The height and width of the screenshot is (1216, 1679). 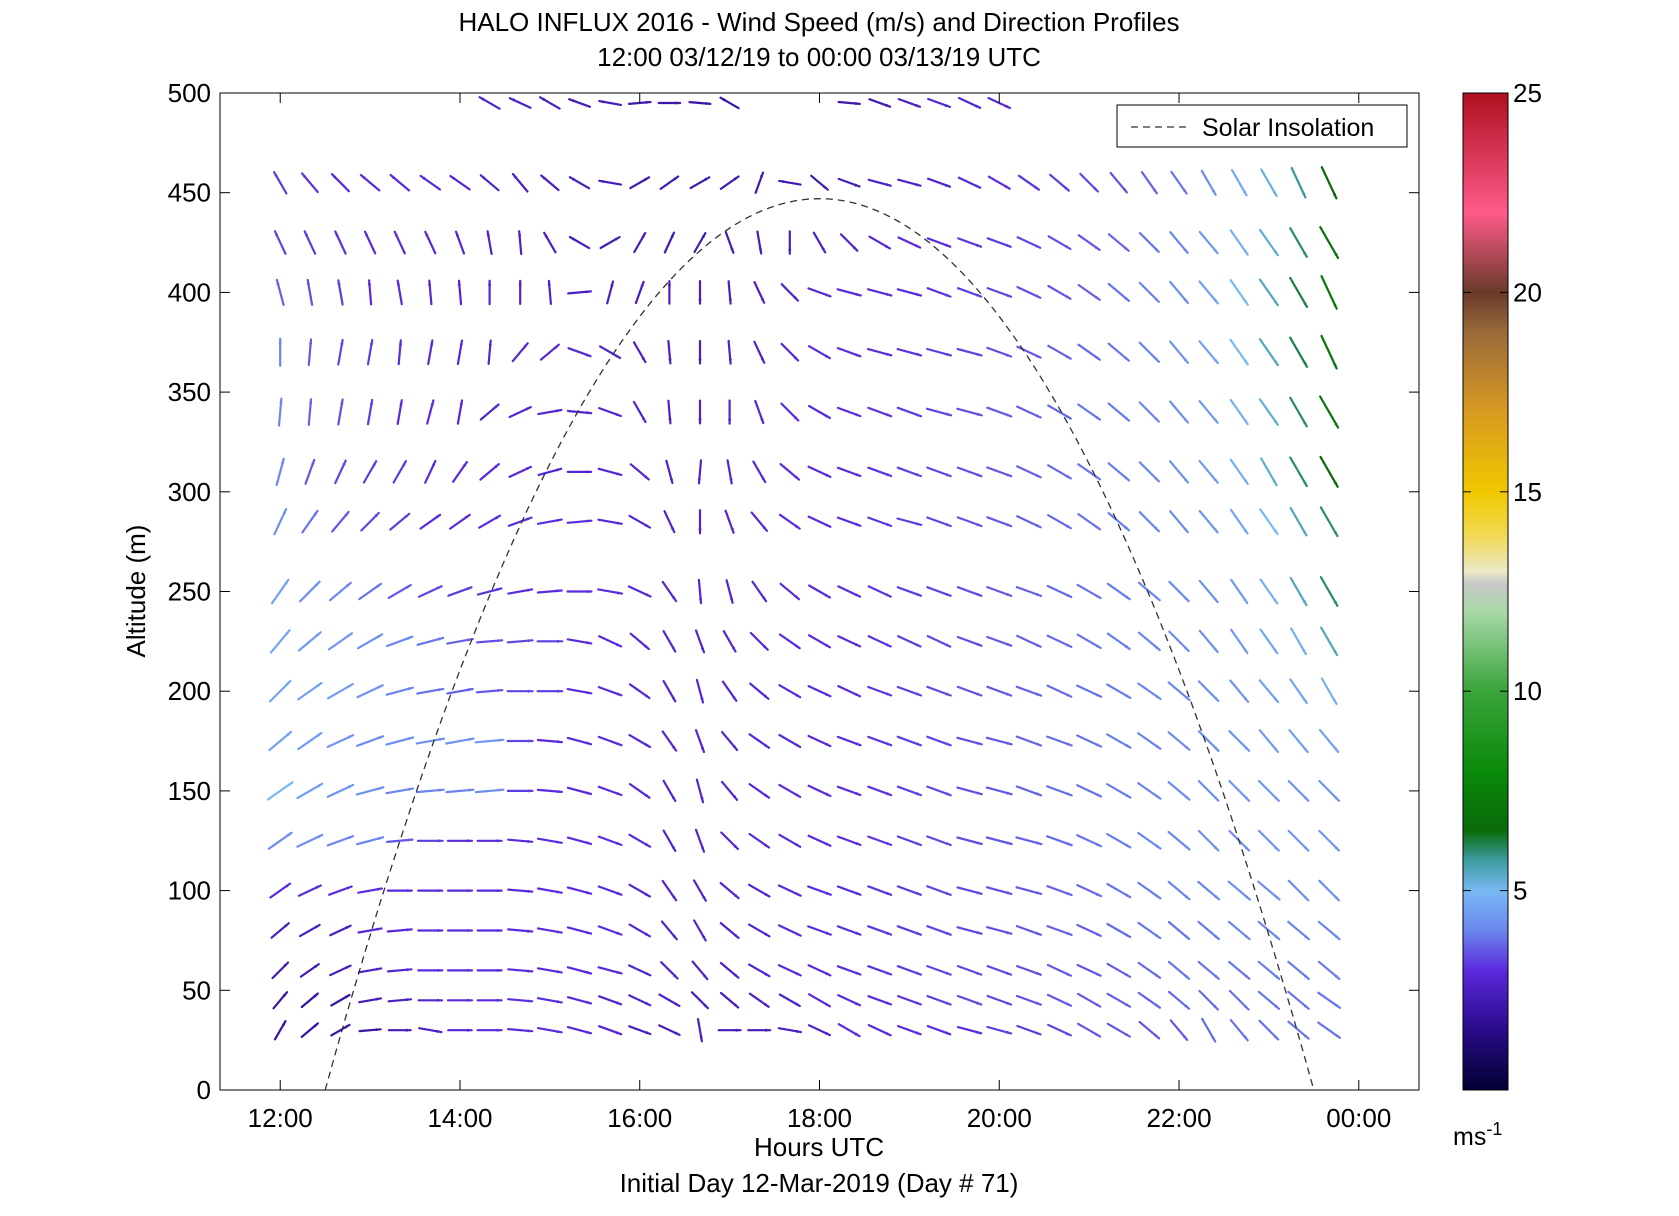 What do you see at coordinates (1527, 492) in the screenshot?
I see `colorbar-tick-label: 15` at bounding box center [1527, 492].